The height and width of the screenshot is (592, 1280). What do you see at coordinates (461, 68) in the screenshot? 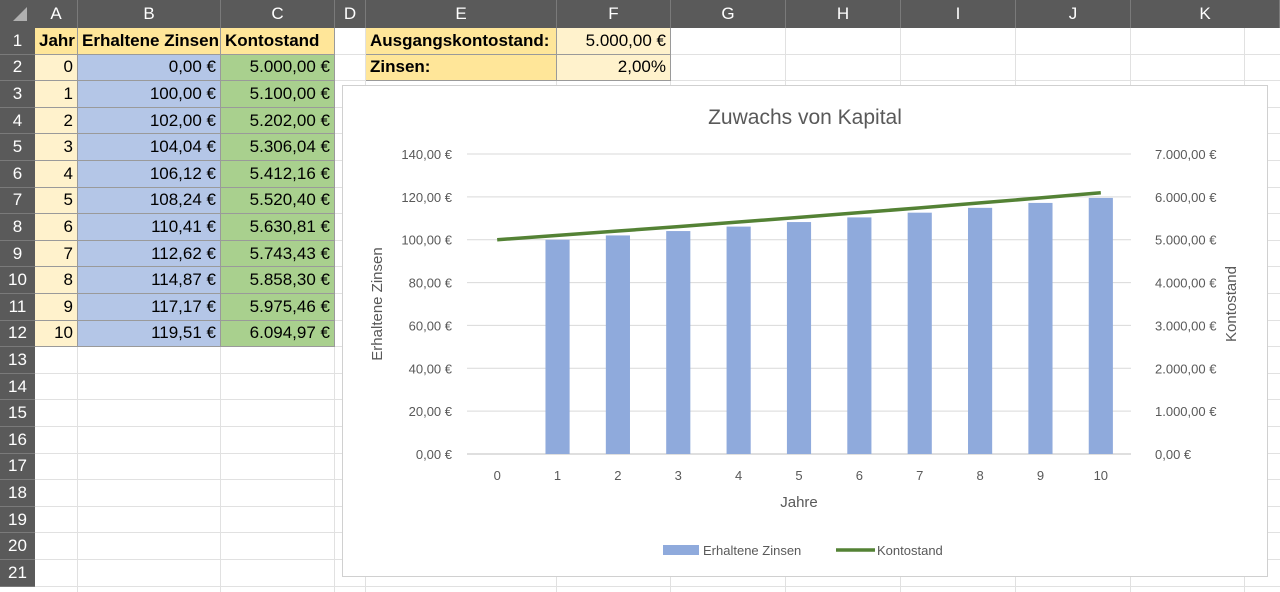
I see `label-zinsen: Zinsen:` at bounding box center [461, 68].